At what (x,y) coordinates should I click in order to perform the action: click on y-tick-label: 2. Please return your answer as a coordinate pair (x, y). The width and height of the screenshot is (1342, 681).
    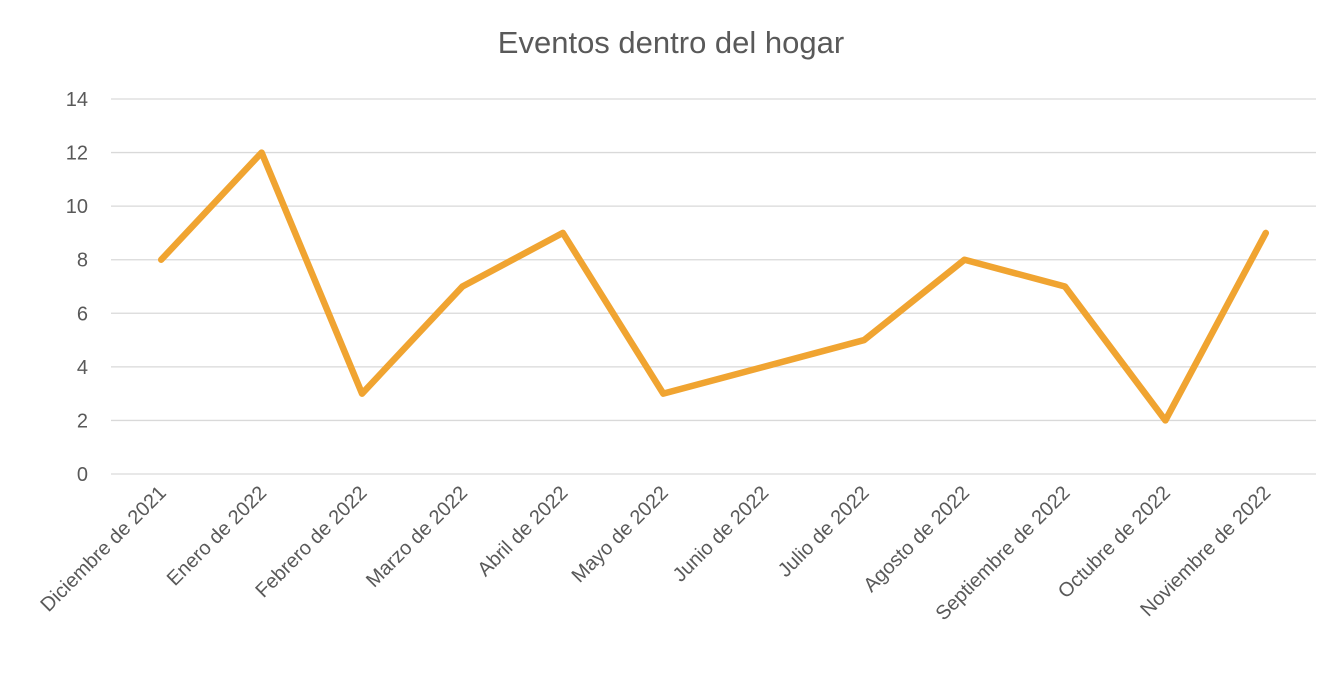
    Looking at the image, I should click on (82, 421).